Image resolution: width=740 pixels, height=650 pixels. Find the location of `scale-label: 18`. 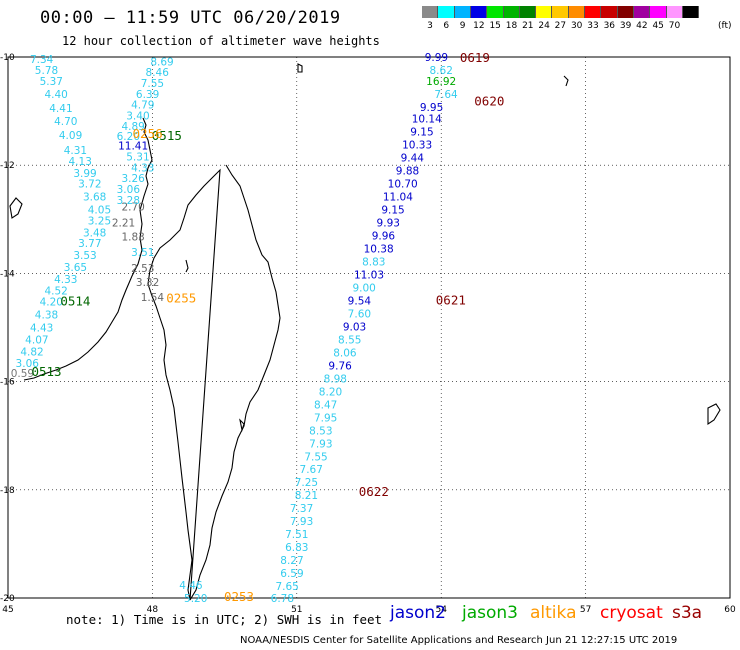

scale-label: 18 is located at coordinates (511, 26).